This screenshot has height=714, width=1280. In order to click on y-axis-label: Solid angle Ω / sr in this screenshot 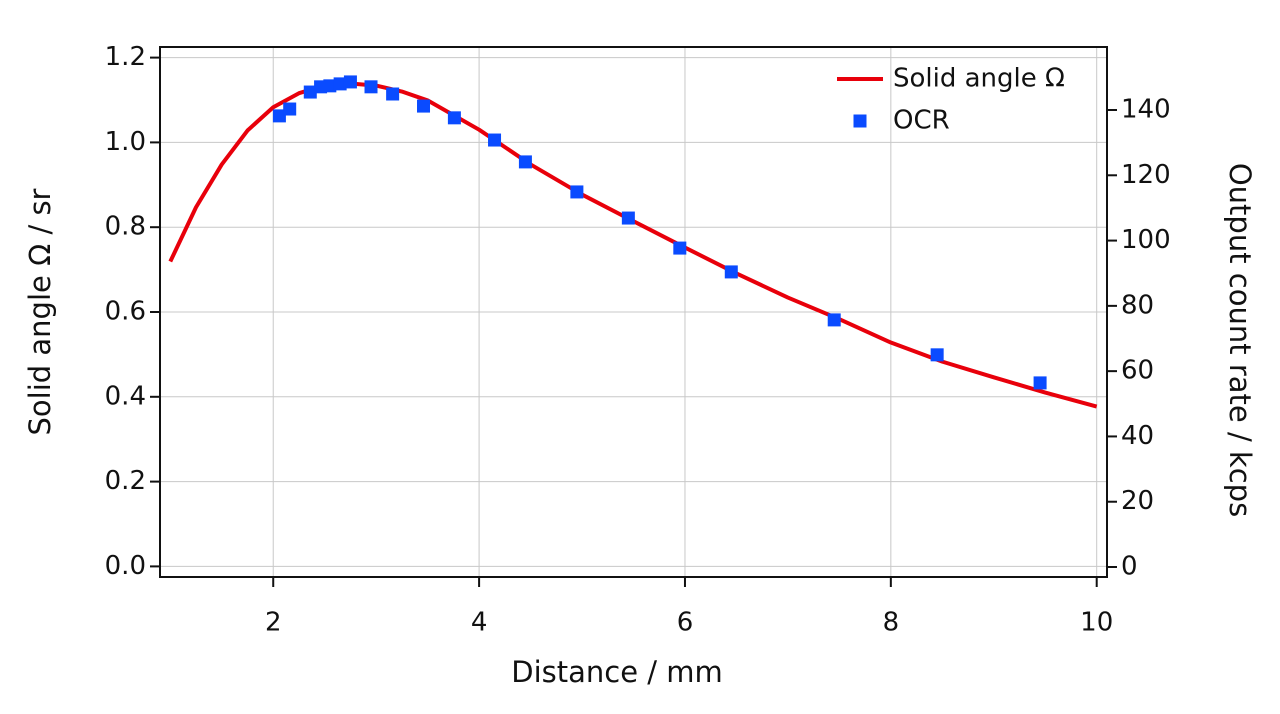, I will do `click(40, 311)`.